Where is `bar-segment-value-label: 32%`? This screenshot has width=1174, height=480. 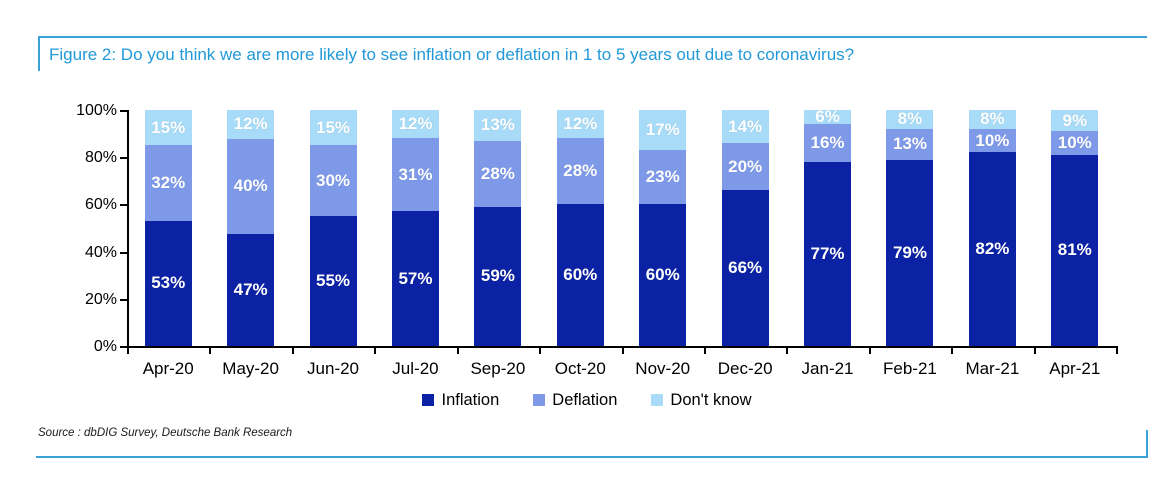
bar-segment-value-label: 32% is located at coordinates (168, 183).